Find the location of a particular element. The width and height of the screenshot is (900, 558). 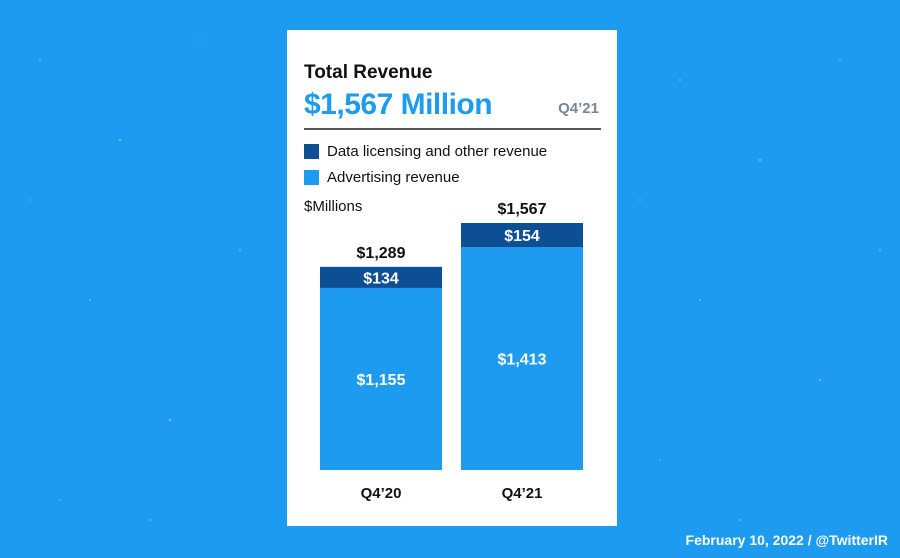

footer-date-handle: February 10, 2022 / @TwitterIR is located at coordinates (786, 540).